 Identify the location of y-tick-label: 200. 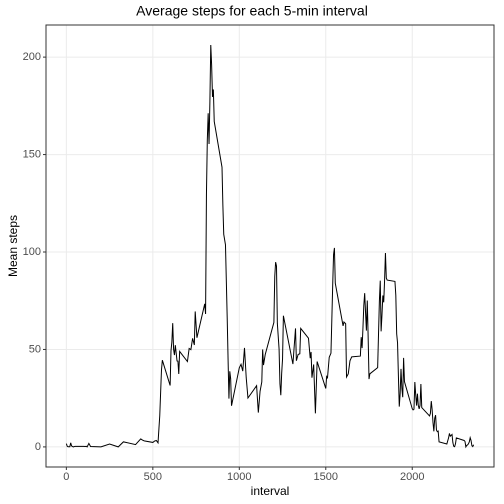
(32, 57).